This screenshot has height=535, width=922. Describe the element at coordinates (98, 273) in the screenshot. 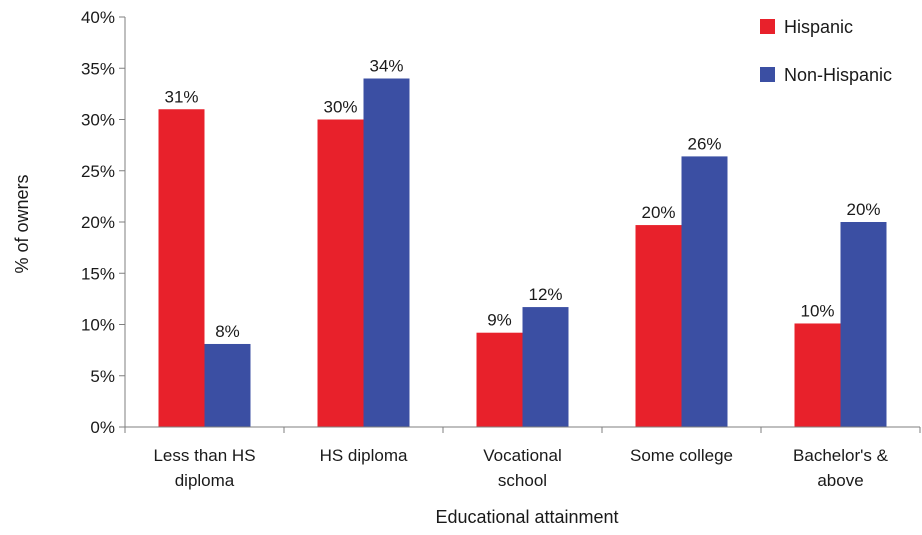

I see `y-tick-label: 15%` at that location.